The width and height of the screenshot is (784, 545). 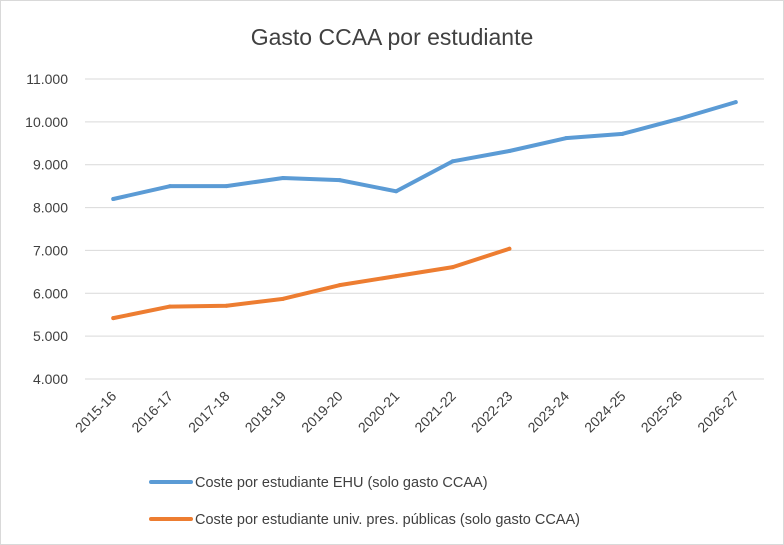 I want to click on y-tick-label: 5.000, so click(x=50, y=336).